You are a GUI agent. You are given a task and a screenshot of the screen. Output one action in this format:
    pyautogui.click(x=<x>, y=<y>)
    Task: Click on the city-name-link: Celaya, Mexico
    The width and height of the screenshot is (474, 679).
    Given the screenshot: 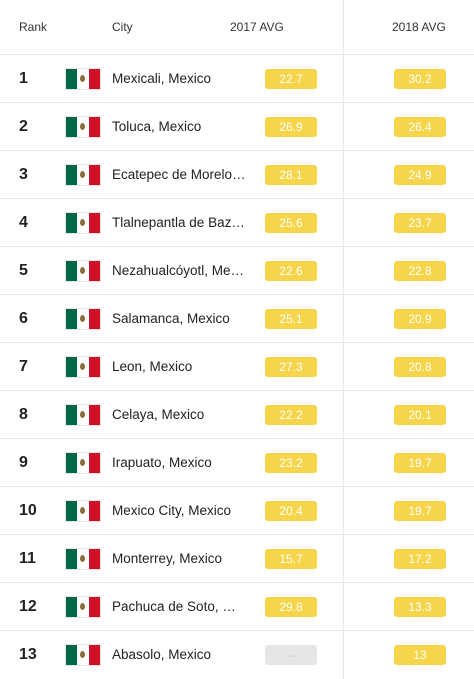 What is the action you would take?
    pyautogui.click(x=158, y=414)
    